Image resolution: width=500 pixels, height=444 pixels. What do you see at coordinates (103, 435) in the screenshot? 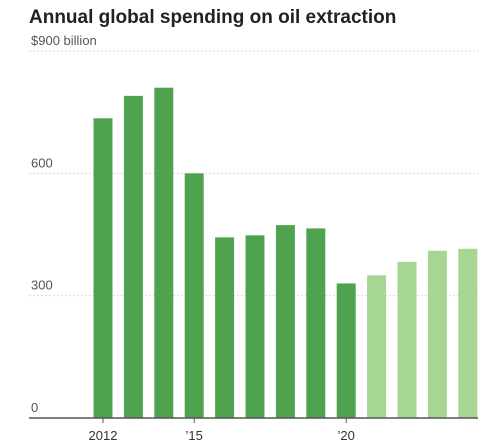
I see `x-tick-label: 2012` at bounding box center [103, 435].